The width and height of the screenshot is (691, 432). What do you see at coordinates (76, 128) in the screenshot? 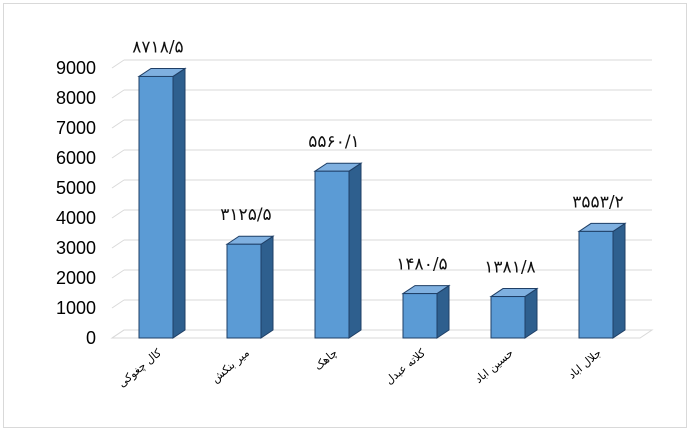
I see `y-tick-label: 7000` at bounding box center [76, 128].